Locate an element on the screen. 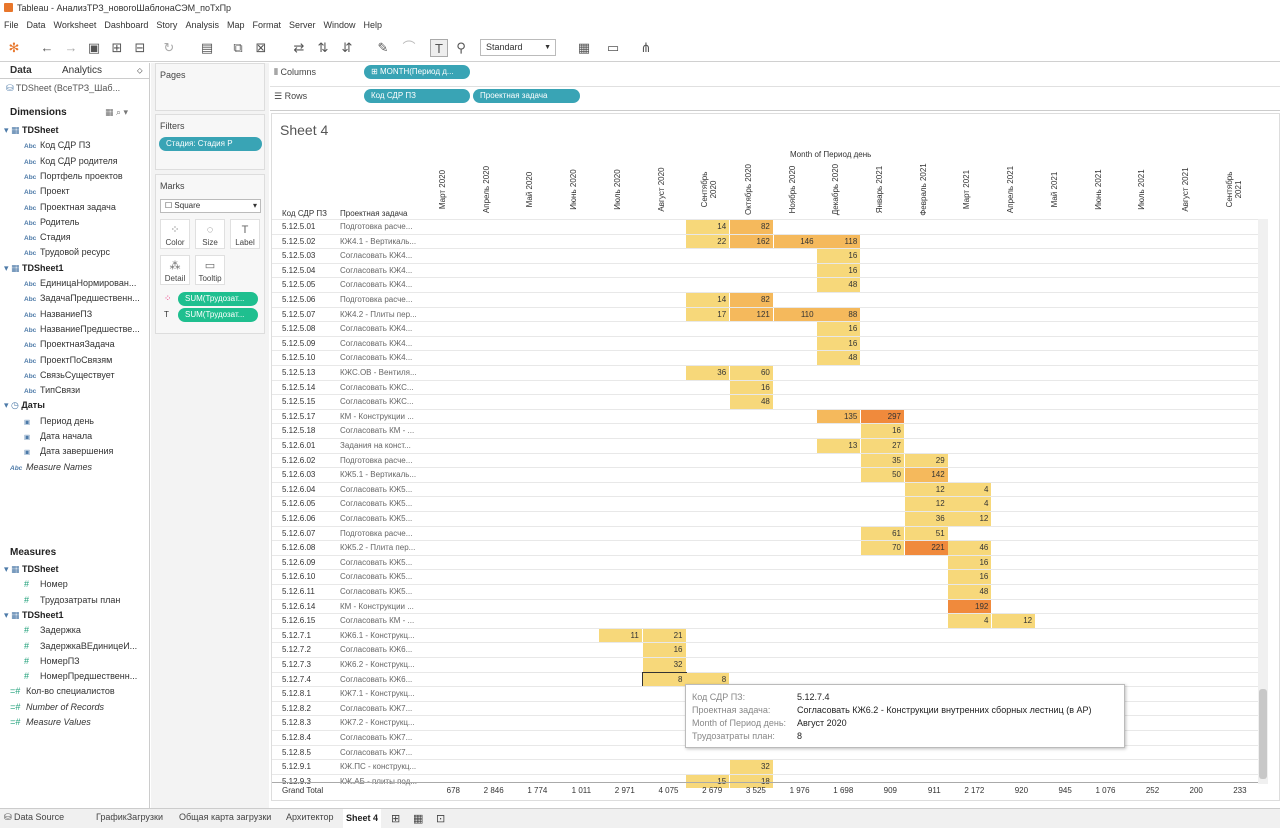 The height and width of the screenshot is (828, 1280). fix-axes-icon: ⚲ is located at coordinates (461, 47).